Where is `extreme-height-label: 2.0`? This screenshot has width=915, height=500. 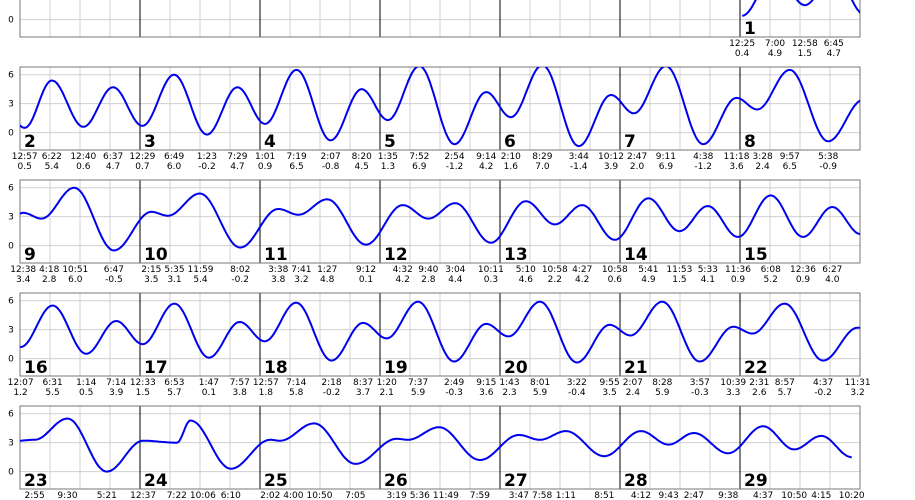
extreme-height-label: 2.0 is located at coordinates (637, 167).